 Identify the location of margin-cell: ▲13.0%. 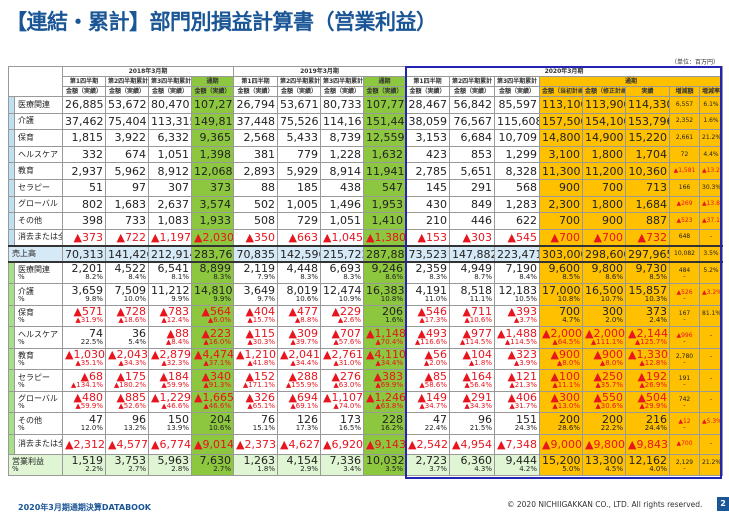
(561, 408).